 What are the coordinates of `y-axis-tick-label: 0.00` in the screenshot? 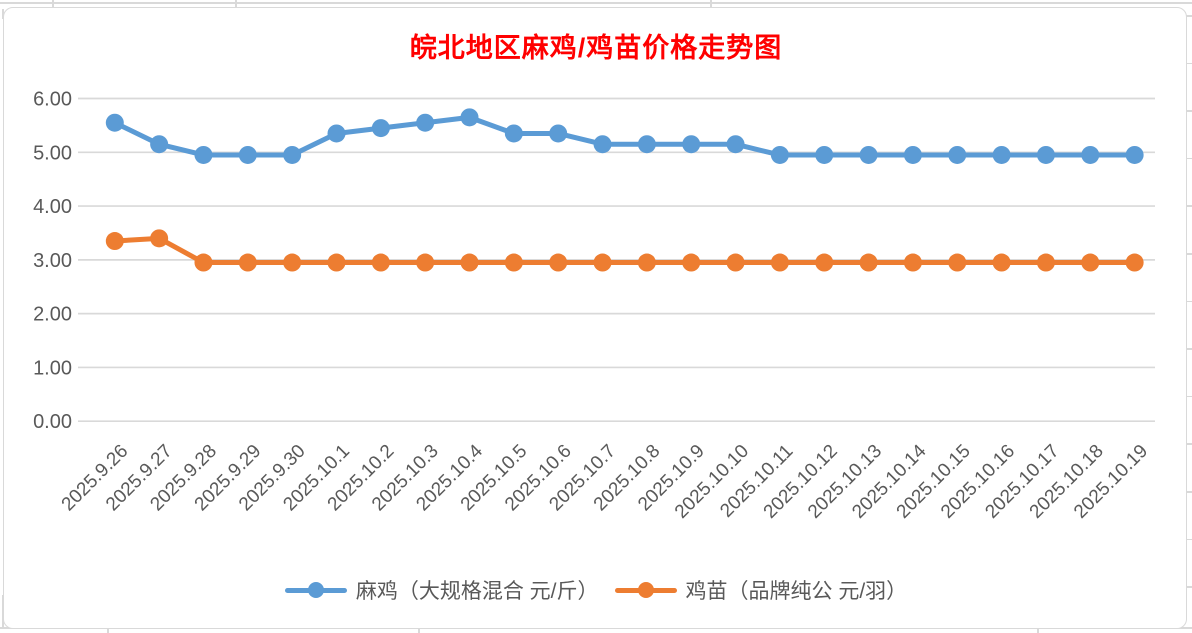 It's located at (52, 422).